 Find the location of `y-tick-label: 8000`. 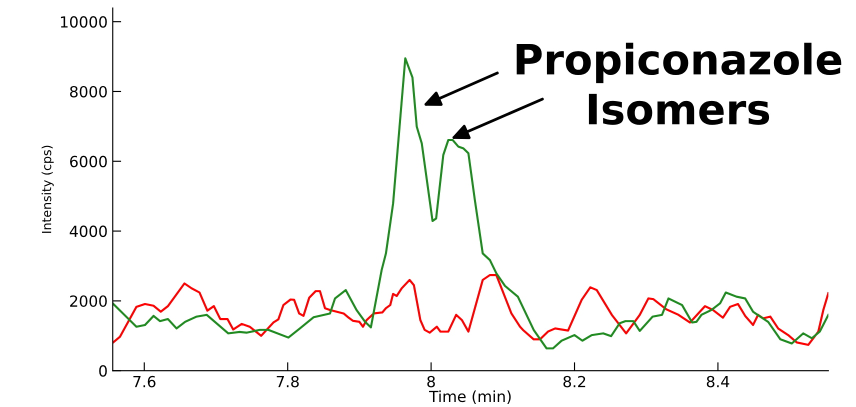

y-tick-label: 8000 is located at coordinates (88, 92).